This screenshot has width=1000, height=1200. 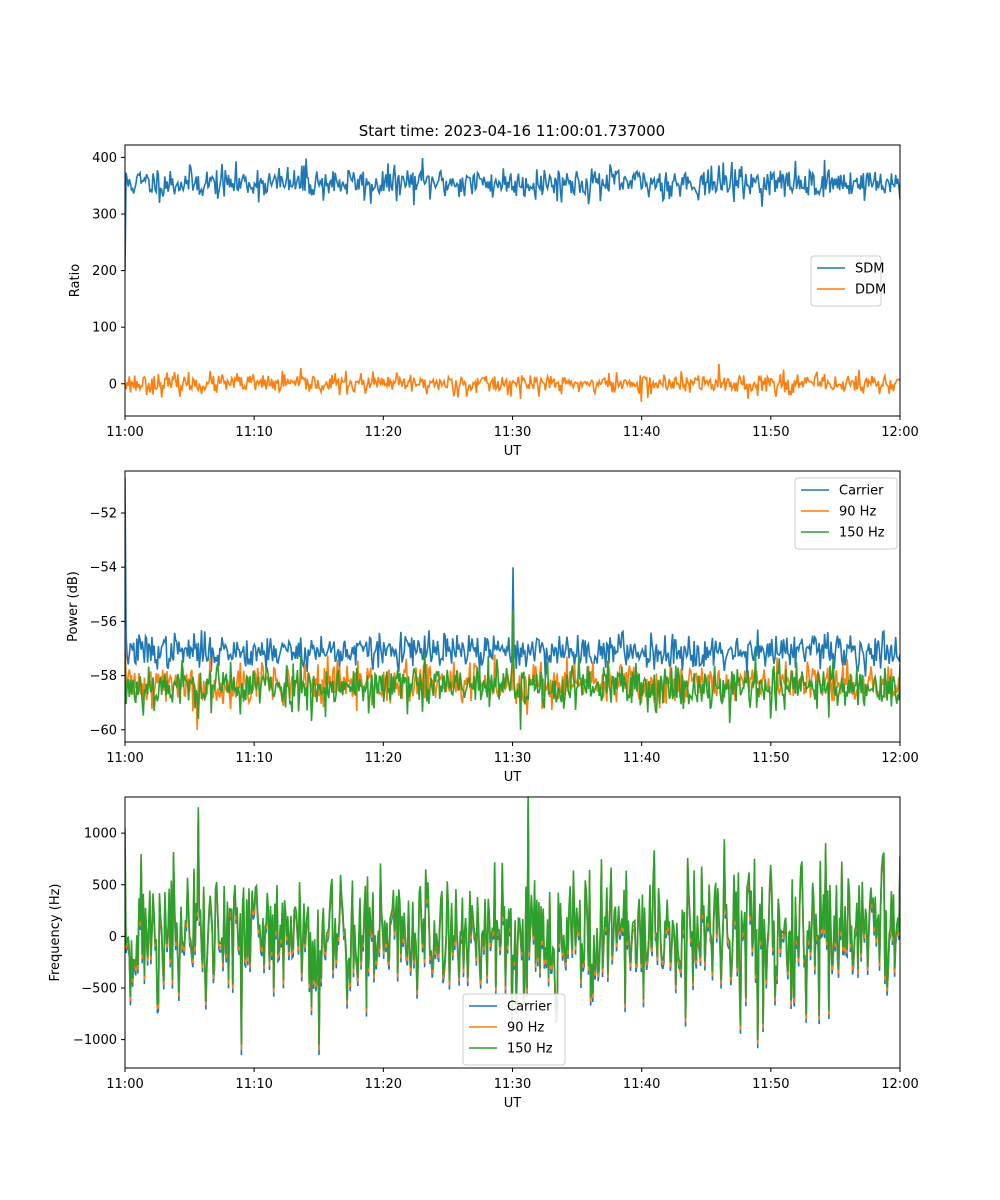 I want to click on y-tick-label: 300, so click(x=104, y=215).